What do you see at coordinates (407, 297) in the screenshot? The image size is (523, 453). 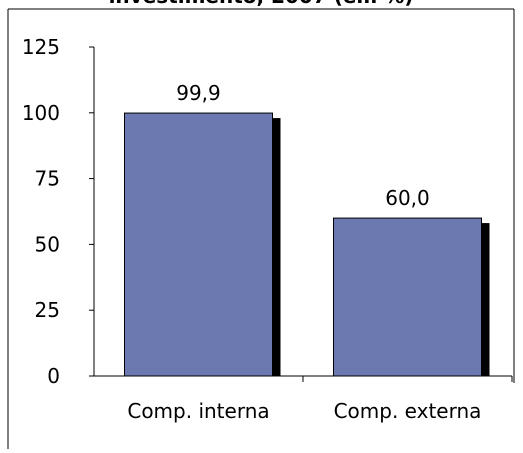 I see `bar` at bounding box center [407, 297].